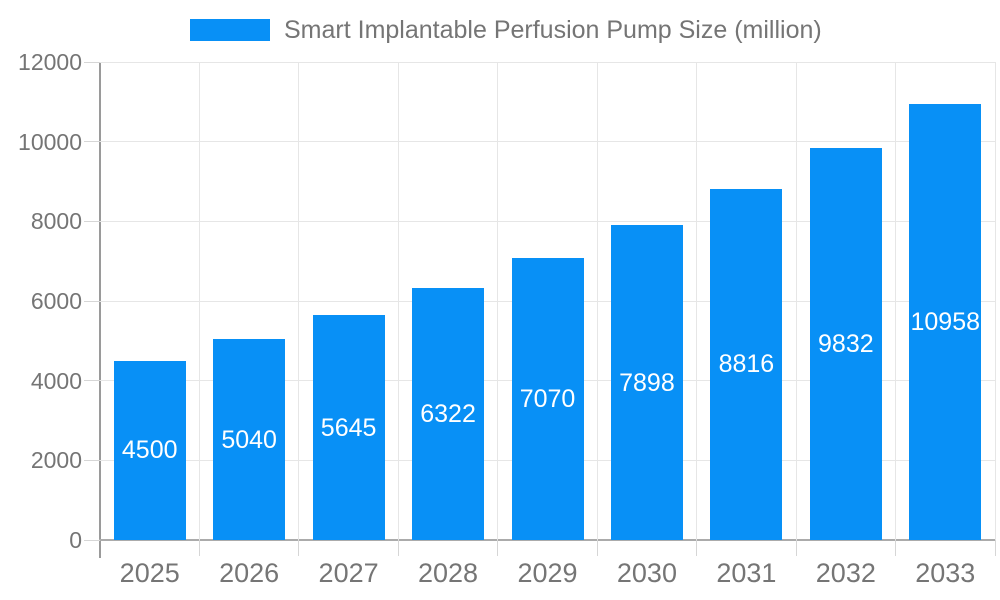 Image resolution: width=1000 pixels, height=600 pixels. Describe the element at coordinates (50, 62) in the screenshot. I see `y-tick-label-12000: 12000` at that location.